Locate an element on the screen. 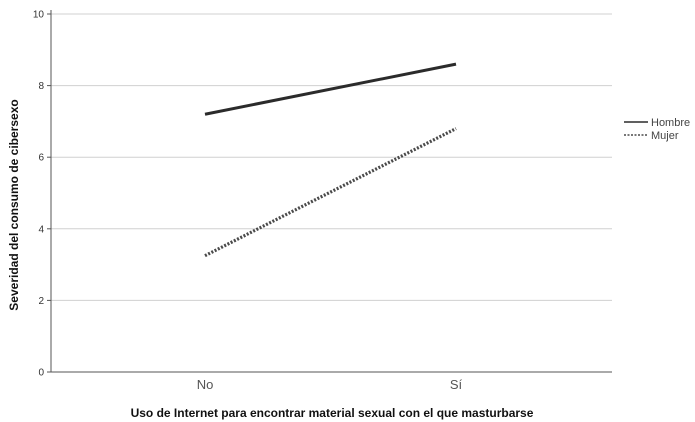  y-axis-title: Severidad del consumo de cibersexo is located at coordinates (14, 204).